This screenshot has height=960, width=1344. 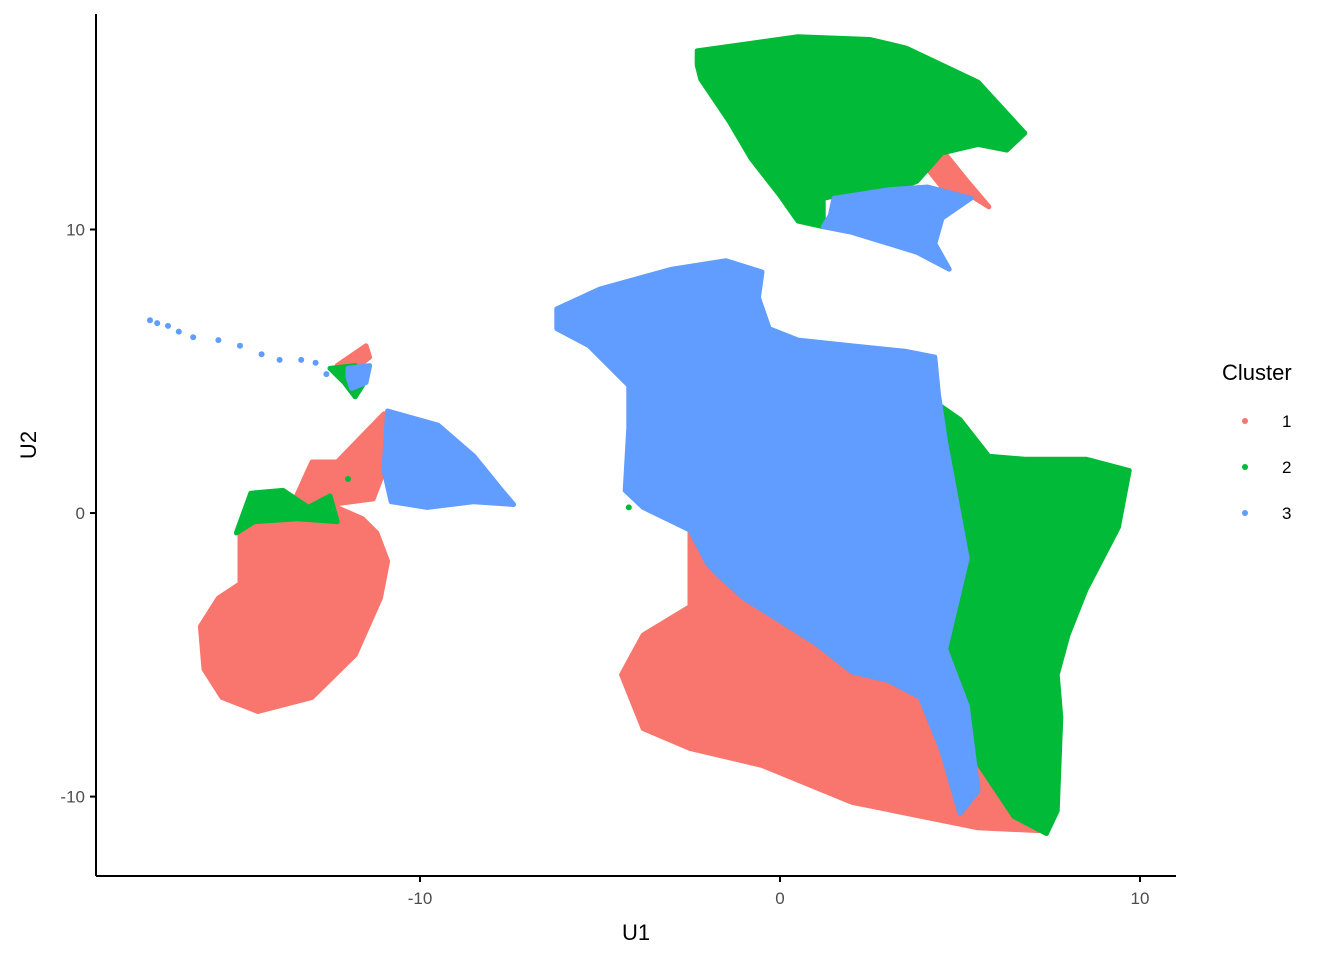 What do you see at coordinates (1140, 898) in the screenshot?
I see `x-tick-label: 10` at bounding box center [1140, 898].